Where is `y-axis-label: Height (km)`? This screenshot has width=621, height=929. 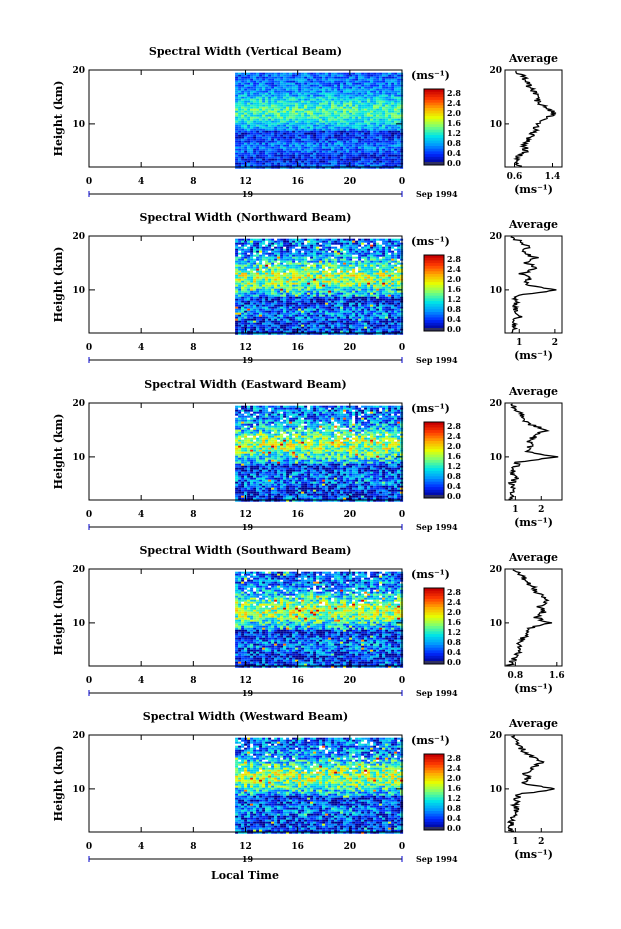 y-axis-label: Height (km) is located at coordinates (58, 119).